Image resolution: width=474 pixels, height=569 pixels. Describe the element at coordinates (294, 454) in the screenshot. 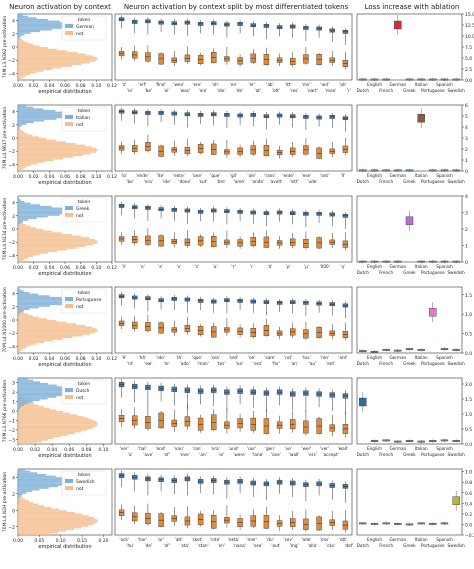

I see `token-label-bottom: 'wall'` at that location.